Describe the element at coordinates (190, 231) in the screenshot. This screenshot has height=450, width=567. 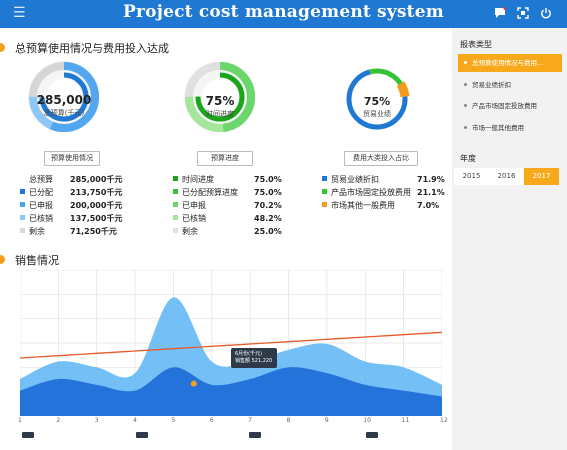
I see `stat-label: 剩余` at that location.